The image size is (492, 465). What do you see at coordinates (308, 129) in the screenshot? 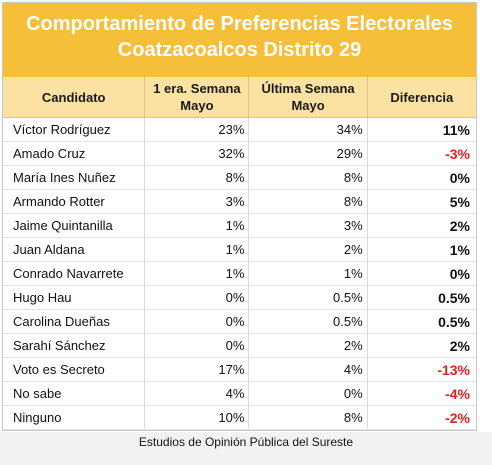
I see `last-week-value: 34%` at bounding box center [308, 129].